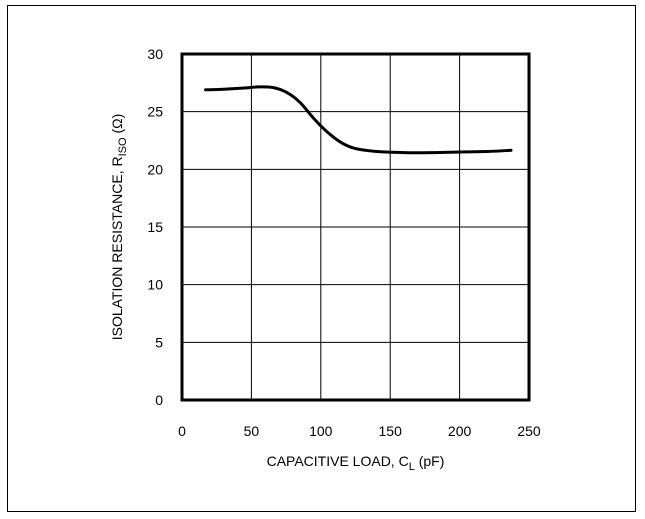  What do you see at coordinates (460, 431) in the screenshot?
I see `x-tick-label-4: 200` at bounding box center [460, 431].